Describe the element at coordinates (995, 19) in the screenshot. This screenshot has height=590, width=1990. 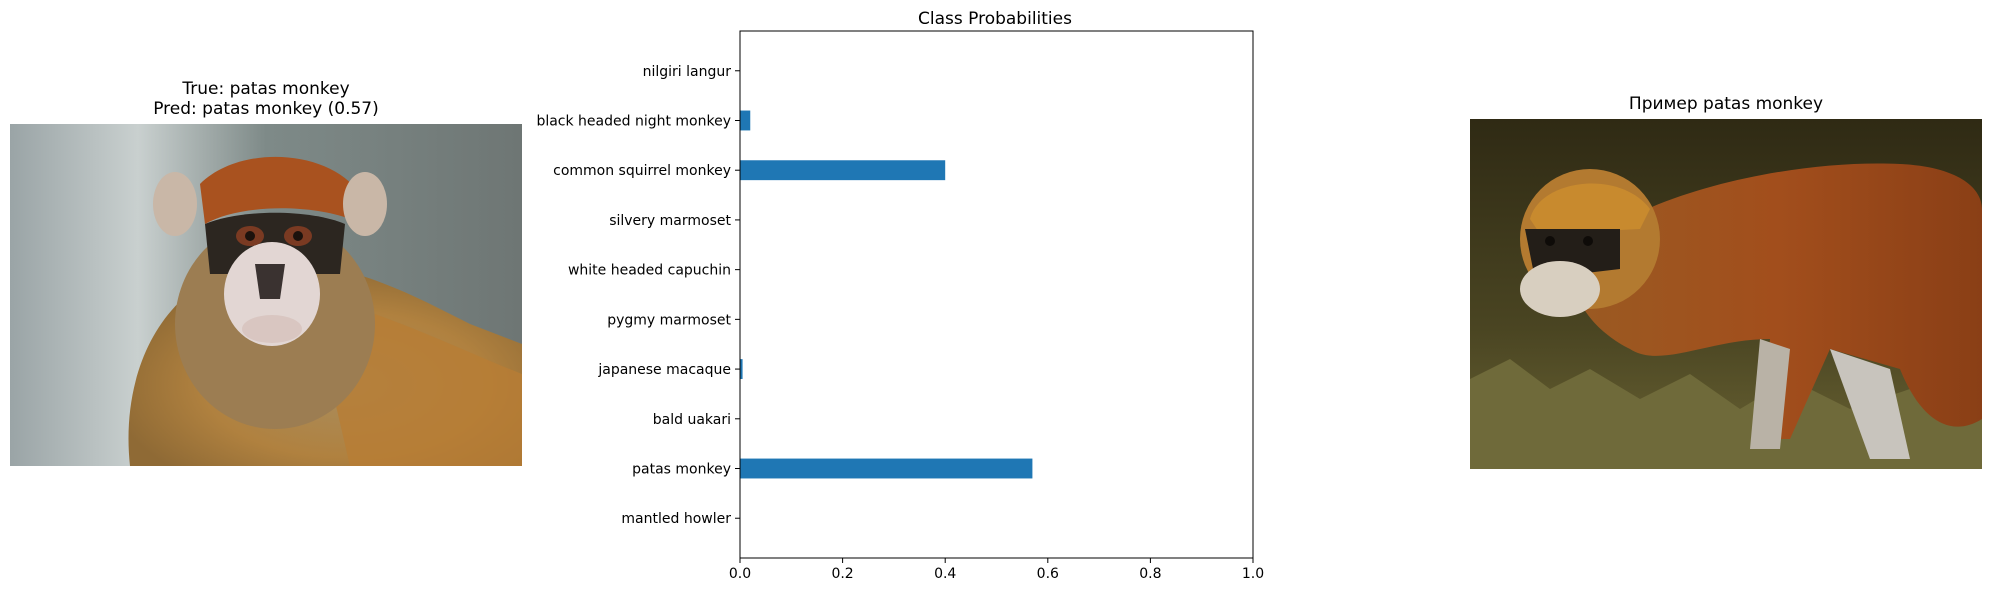
I see `chart-title: Class Probabilities` at that location.